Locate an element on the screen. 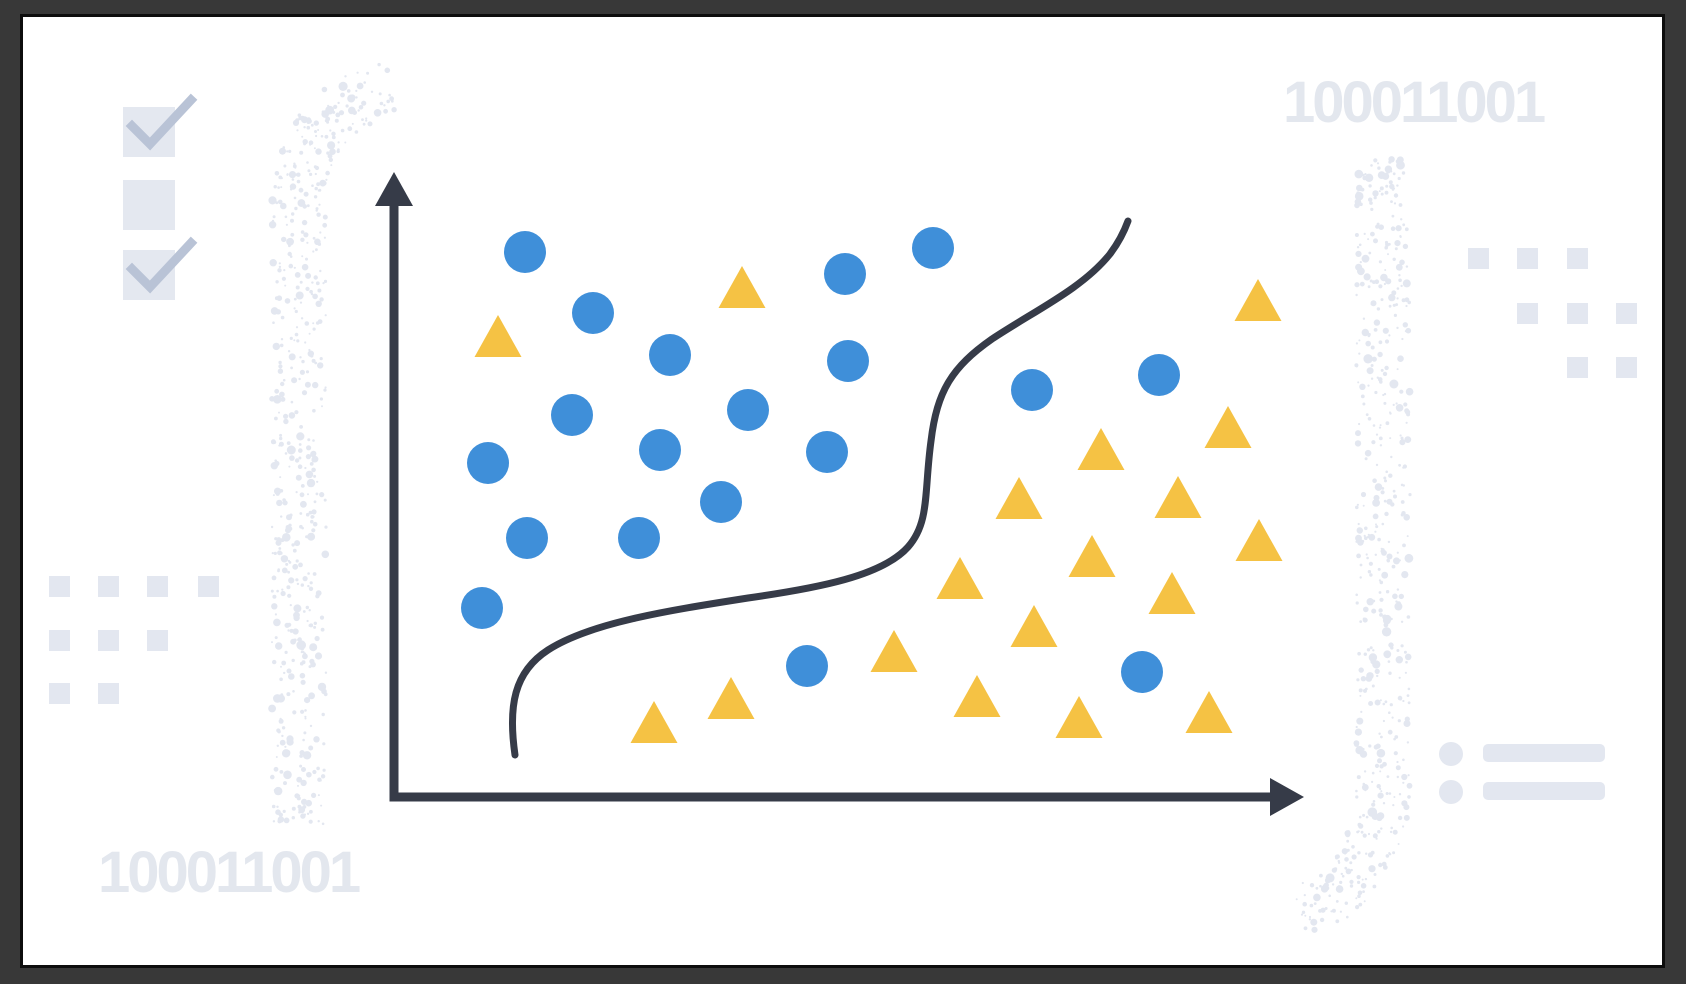 The height and width of the screenshot is (984, 1686). binary-digits-top-right: 100011001 is located at coordinates (1414, 102).